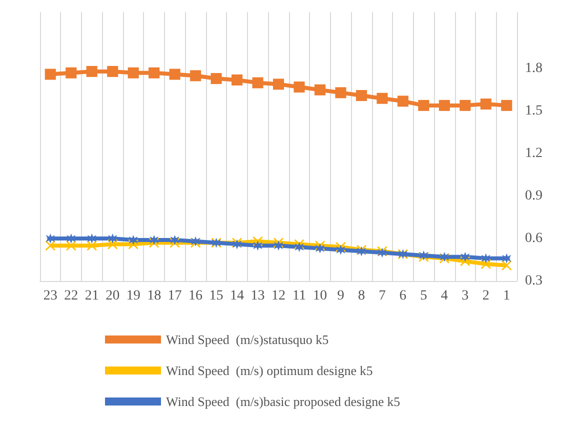 This screenshot has width=582, height=421. Describe the element at coordinates (465, 296) in the screenshot. I see `x-tick-label: 3` at that location.